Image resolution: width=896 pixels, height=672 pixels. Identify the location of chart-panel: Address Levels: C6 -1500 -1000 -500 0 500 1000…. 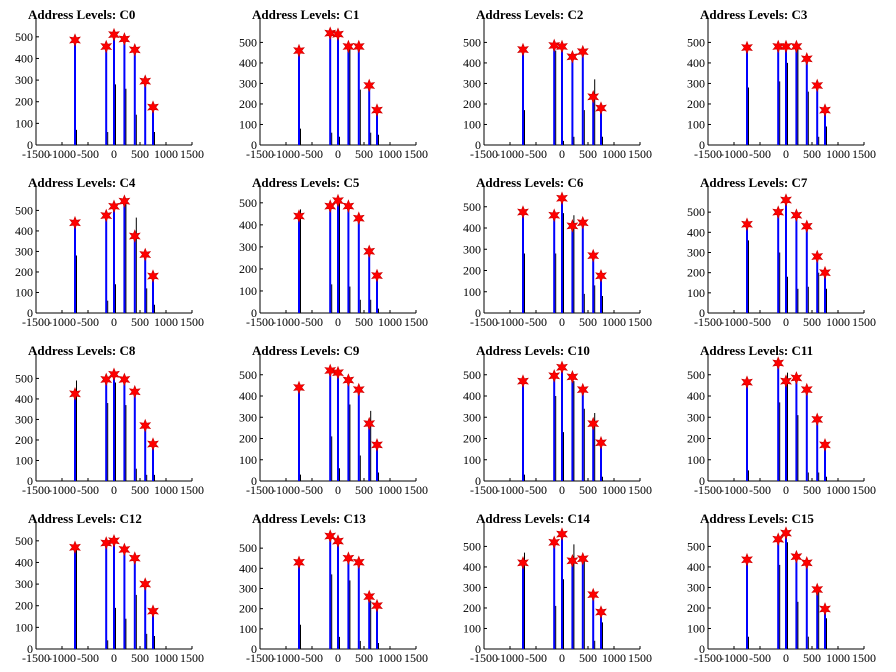
(560, 252).